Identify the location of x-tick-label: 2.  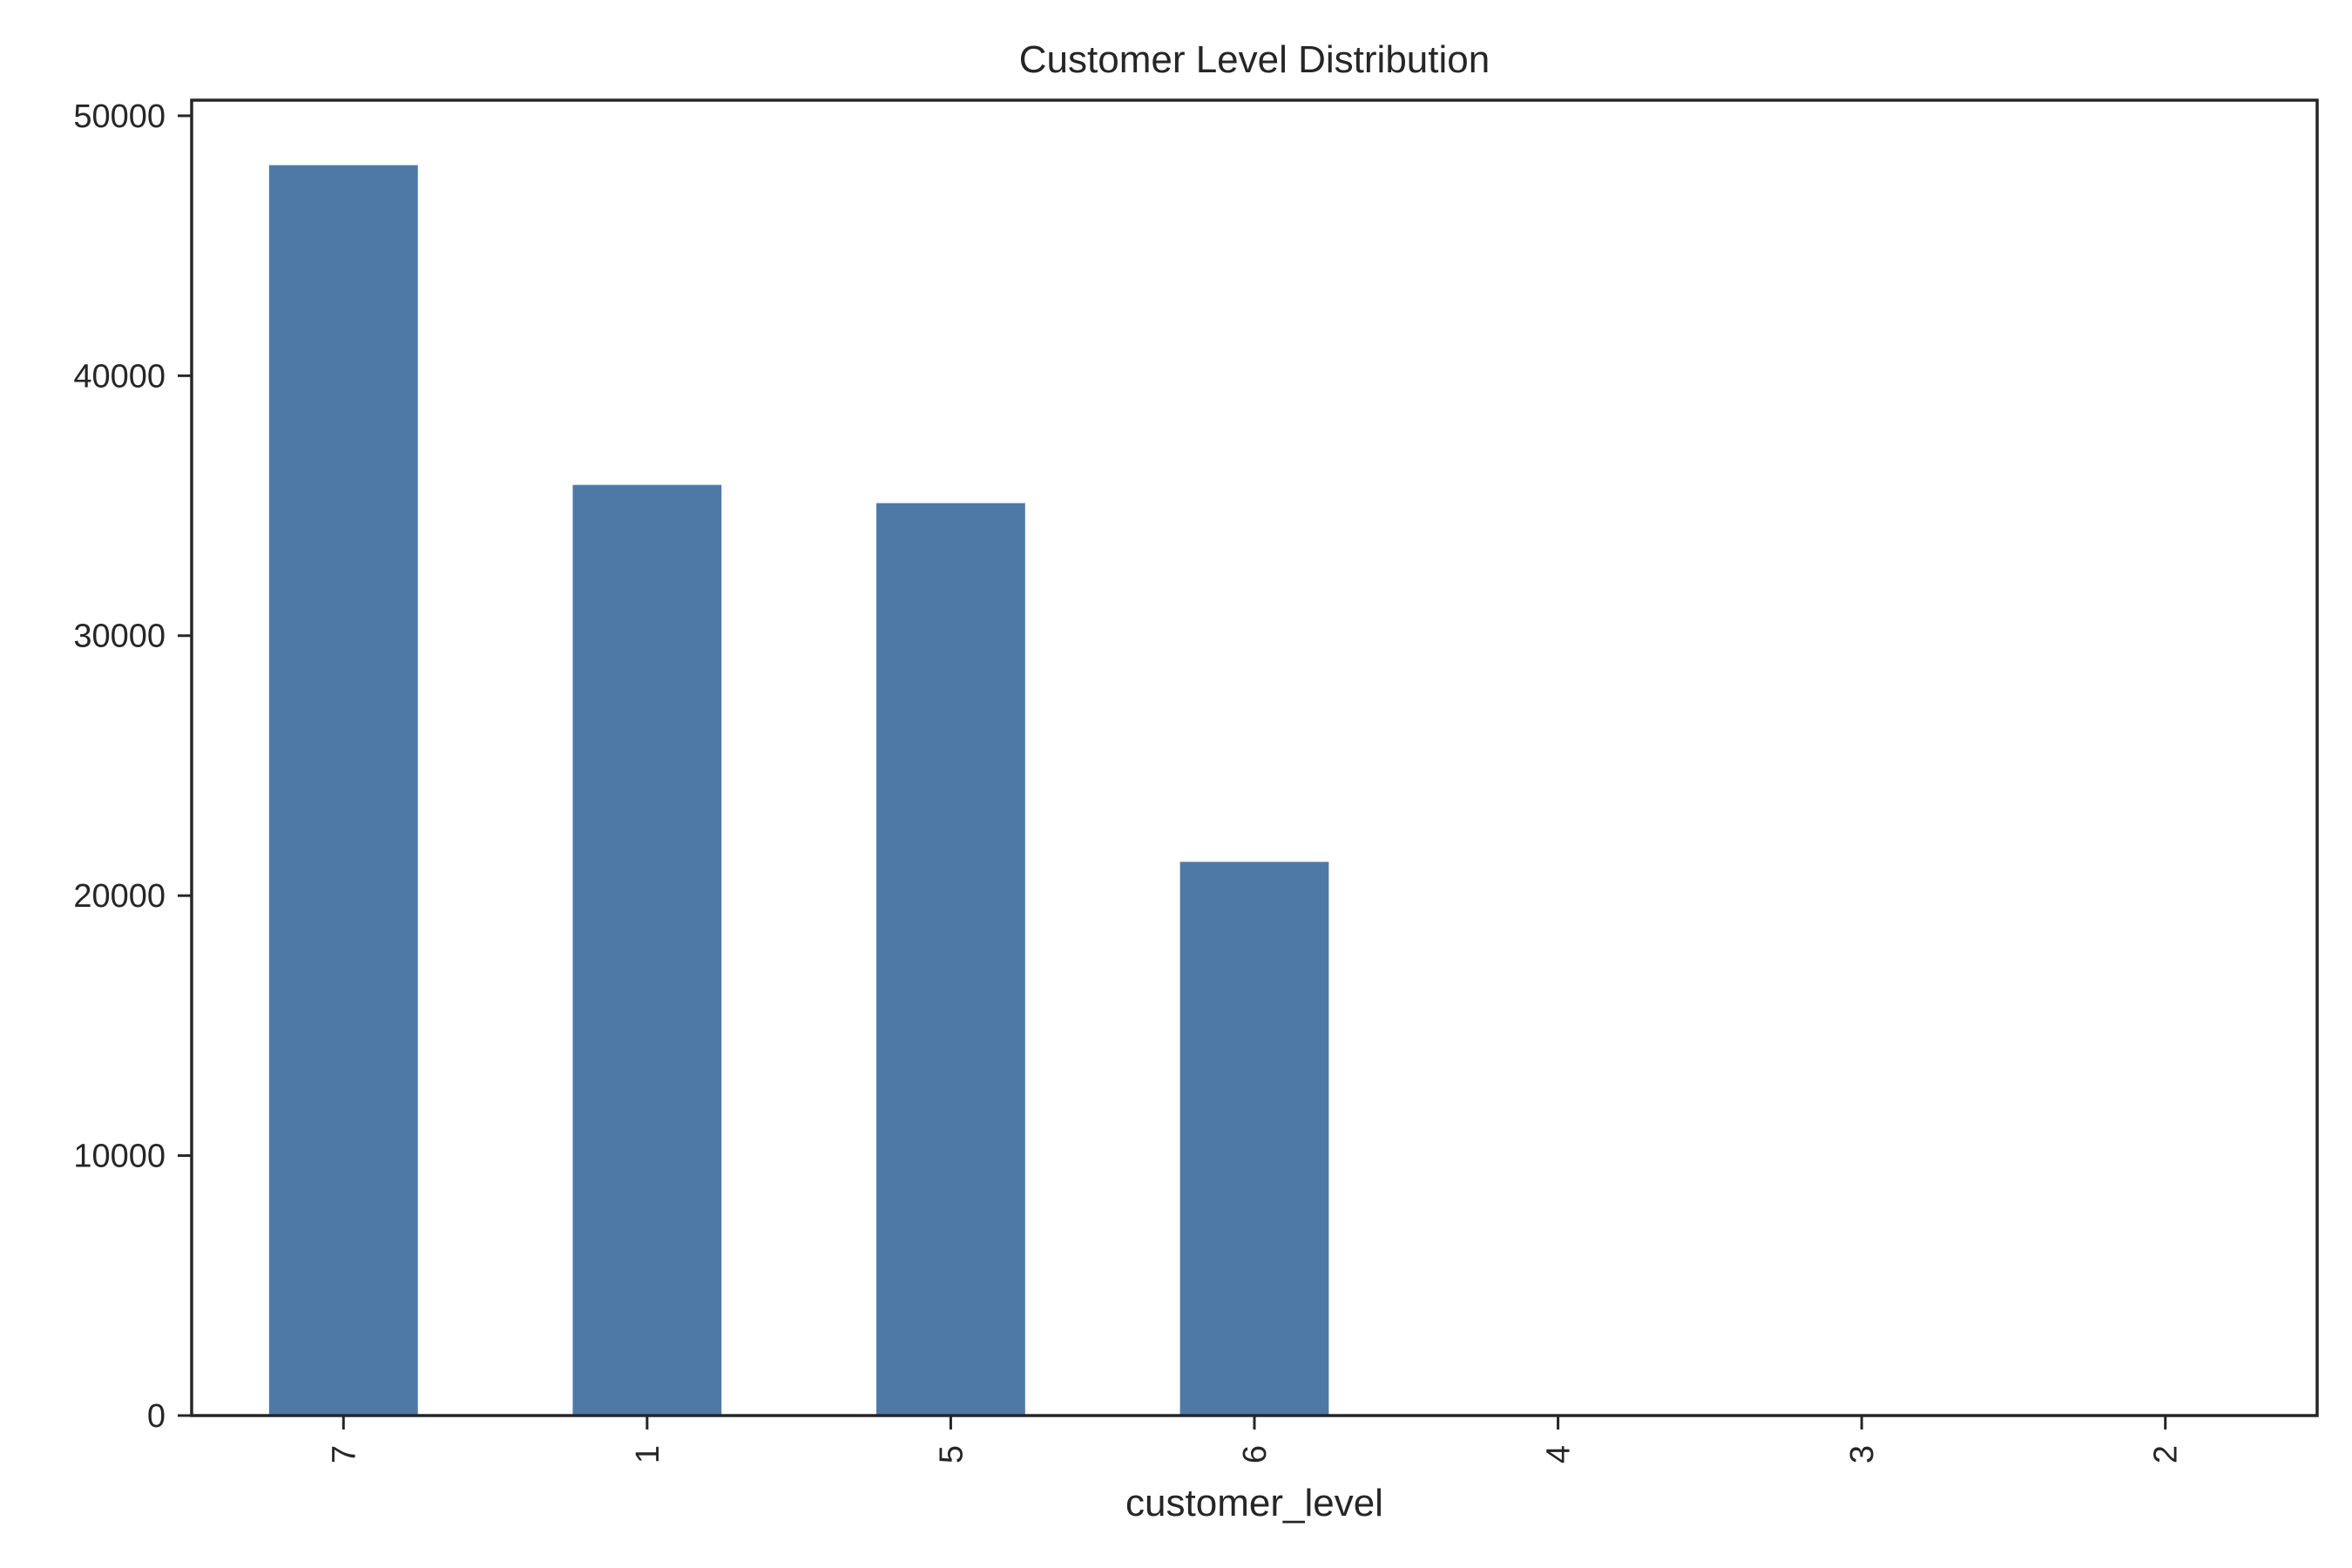
(2166, 1454).